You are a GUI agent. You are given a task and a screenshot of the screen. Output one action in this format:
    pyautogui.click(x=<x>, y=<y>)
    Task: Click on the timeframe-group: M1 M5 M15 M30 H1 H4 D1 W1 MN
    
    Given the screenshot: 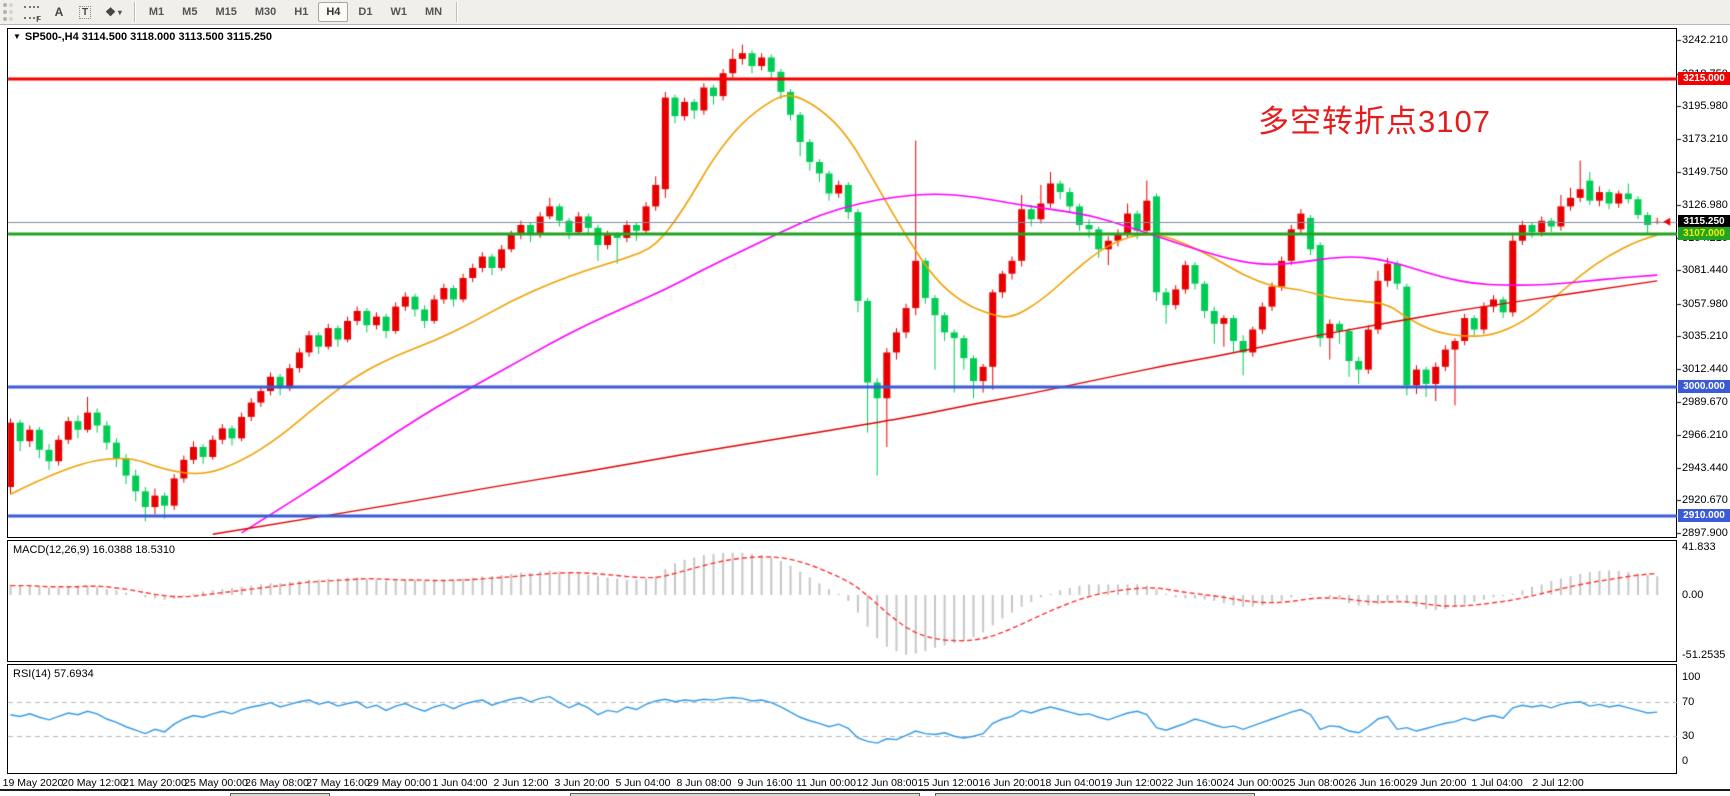 What is the action you would take?
    pyautogui.click(x=295, y=12)
    